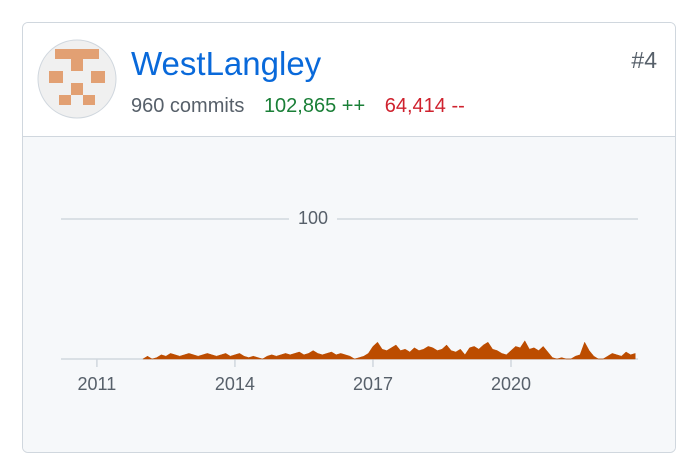 This screenshot has height=475, width=699. Describe the element at coordinates (424, 106) in the screenshot. I see `deletions: 64,414 --` at that location.